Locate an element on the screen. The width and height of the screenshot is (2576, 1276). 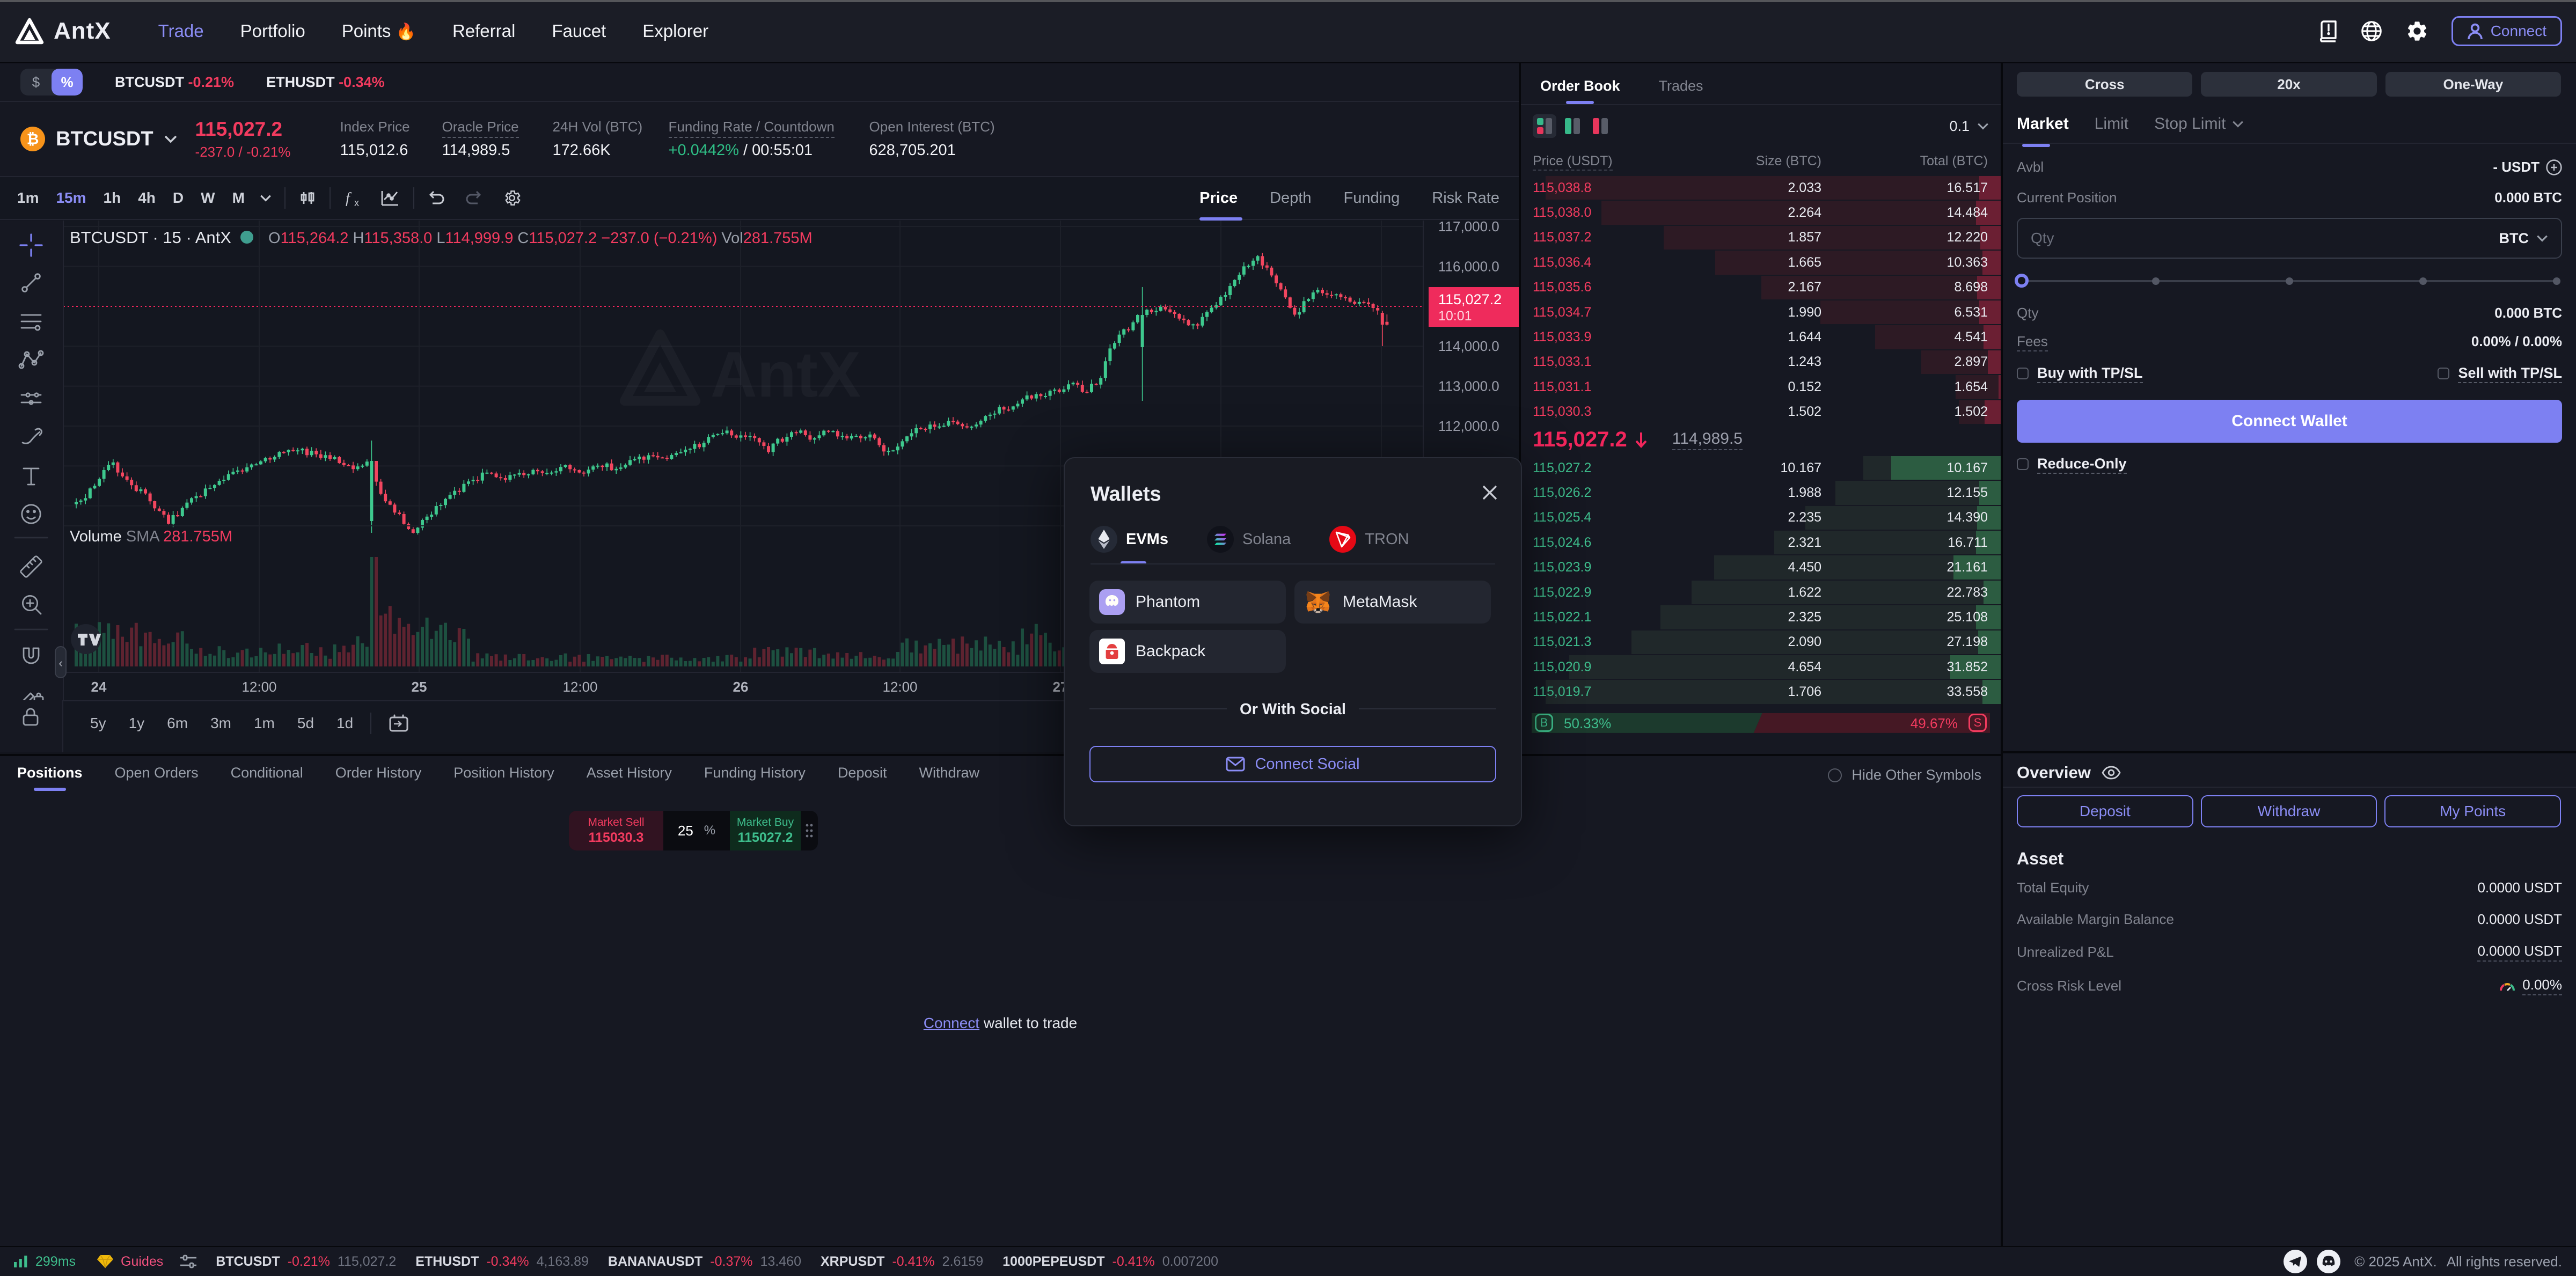
svg-text: f is located at coordinates (349, 199).